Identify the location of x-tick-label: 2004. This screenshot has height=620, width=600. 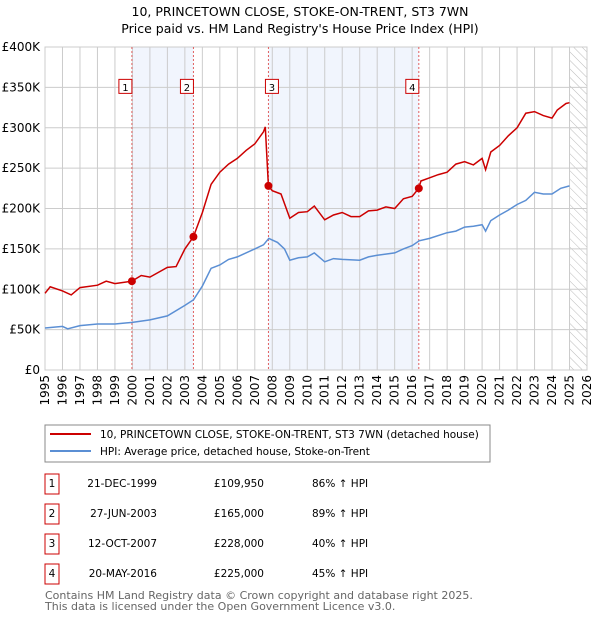
(202, 390).